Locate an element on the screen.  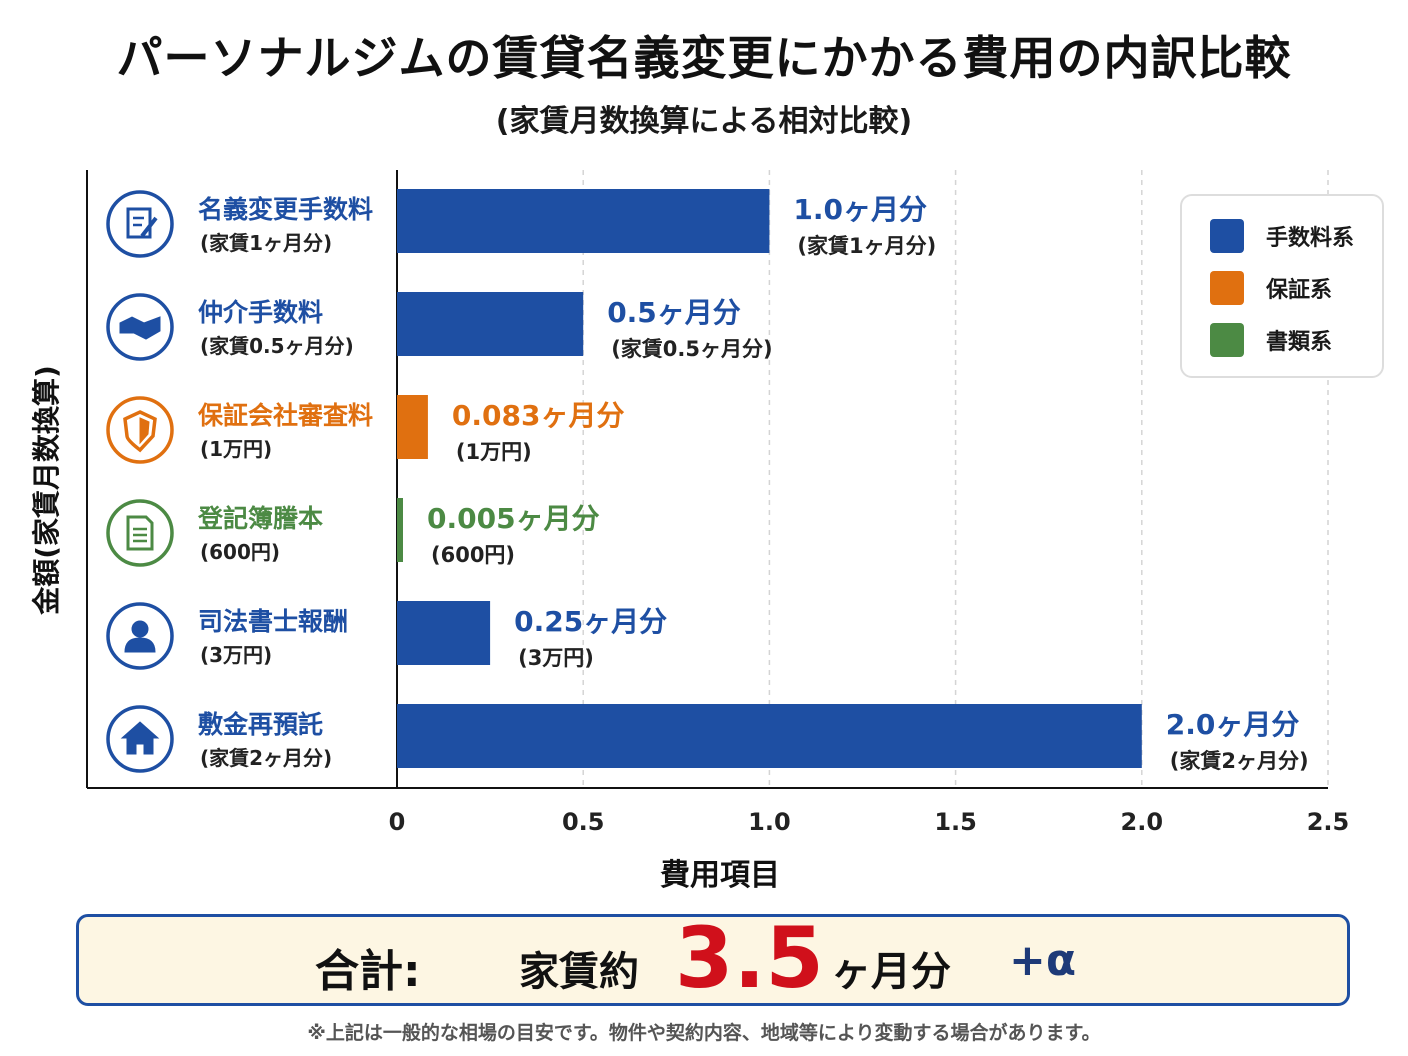
data-sublabel: (家賃2ヶ月分) is located at coordinates (1239, 761).